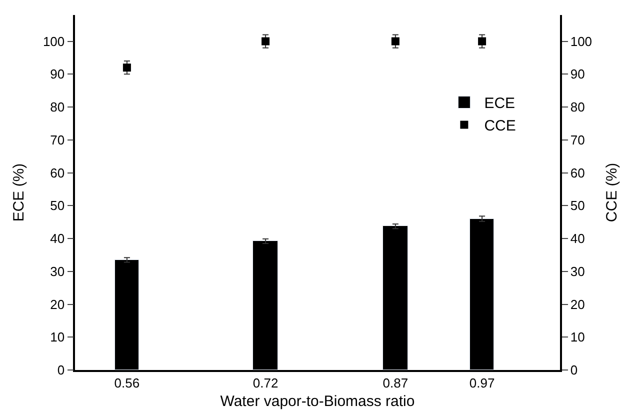  Describe the element at coordinates (577, 206) in the screenshot. I see `y2-tick-label: 50` at that location.